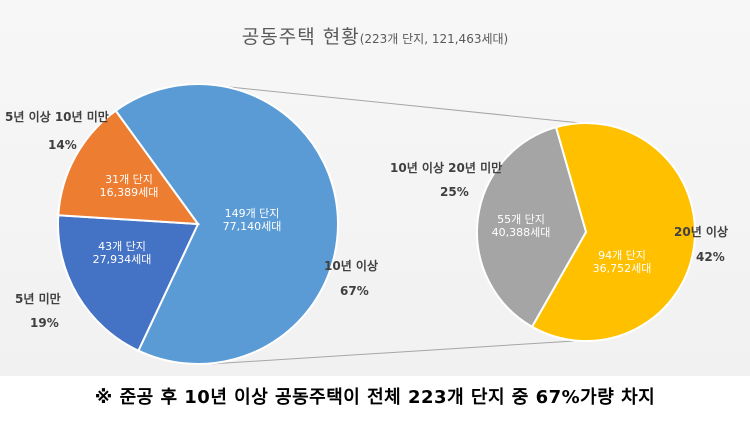  What do you see at coordinates (300, 37) in the screenshot?
I see `chart-title-main: 공동주택 현황` at bounding box center [300, 37].